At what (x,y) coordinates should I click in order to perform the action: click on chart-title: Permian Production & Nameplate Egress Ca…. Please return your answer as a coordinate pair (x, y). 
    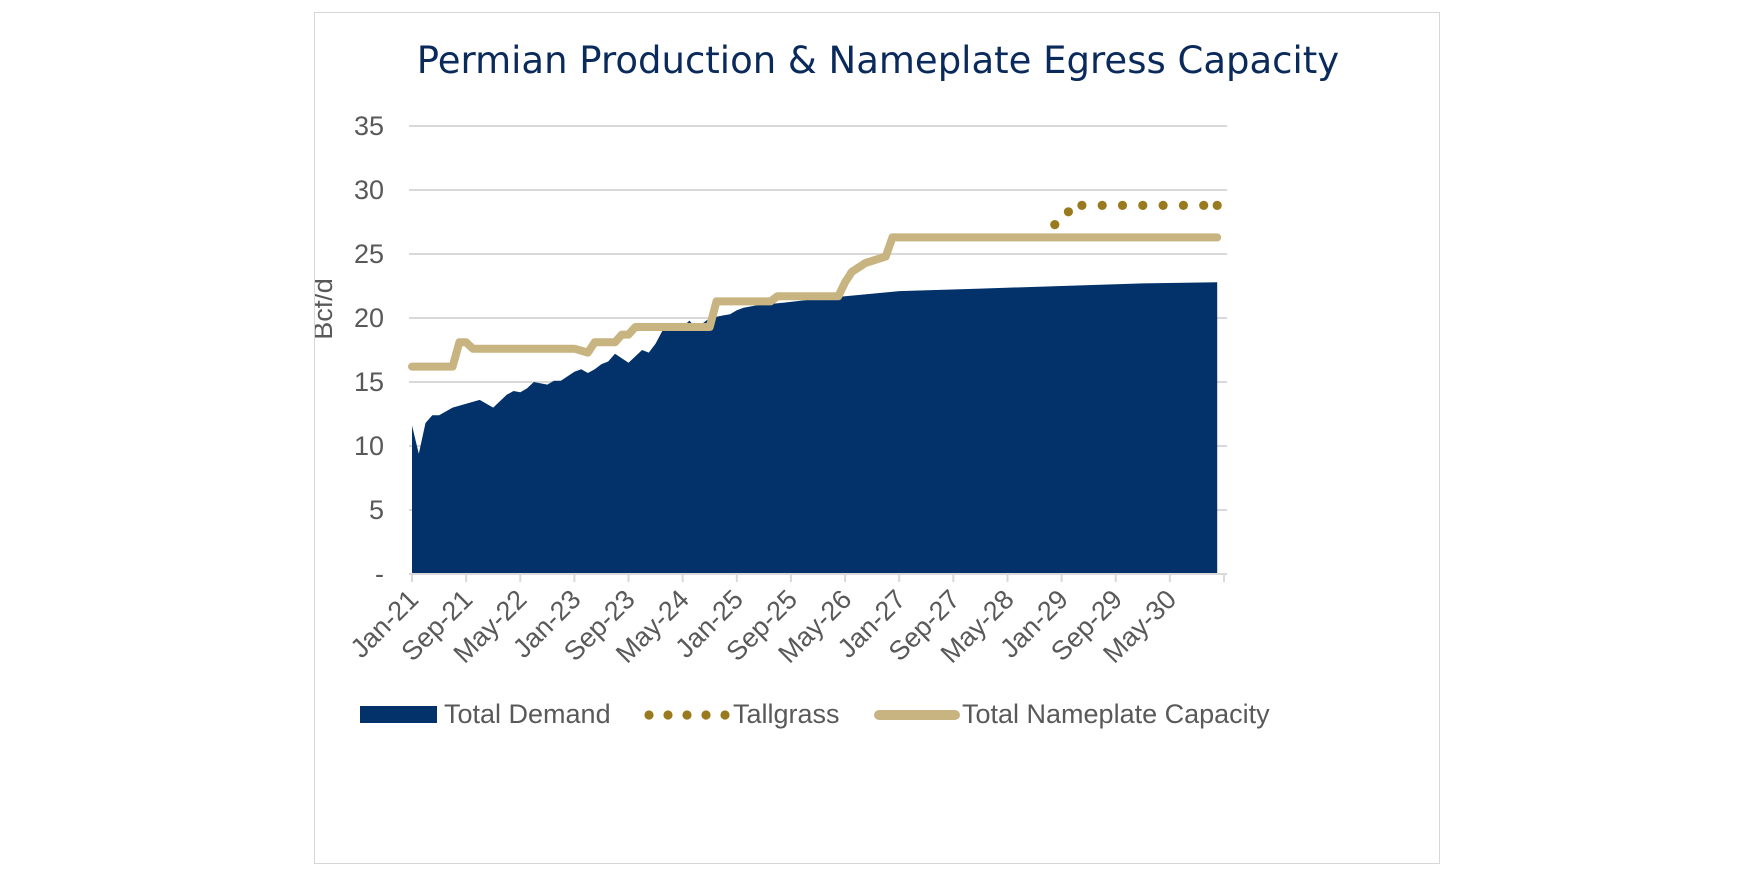
    Looking at the image, I should click on (878, 60).